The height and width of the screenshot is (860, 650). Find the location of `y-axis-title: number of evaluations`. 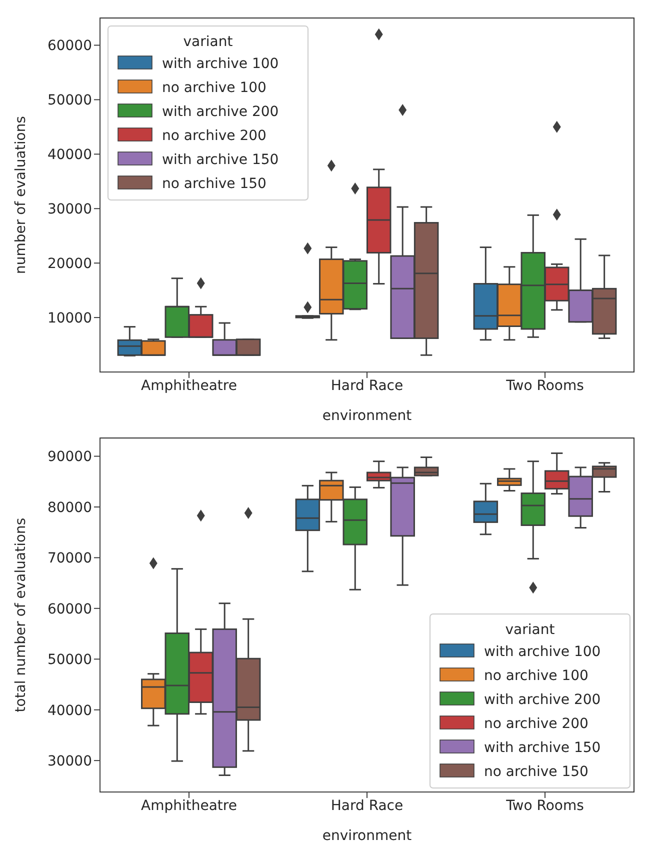

y-axis-title: number of evaluations is located at coordinates (20, 195).